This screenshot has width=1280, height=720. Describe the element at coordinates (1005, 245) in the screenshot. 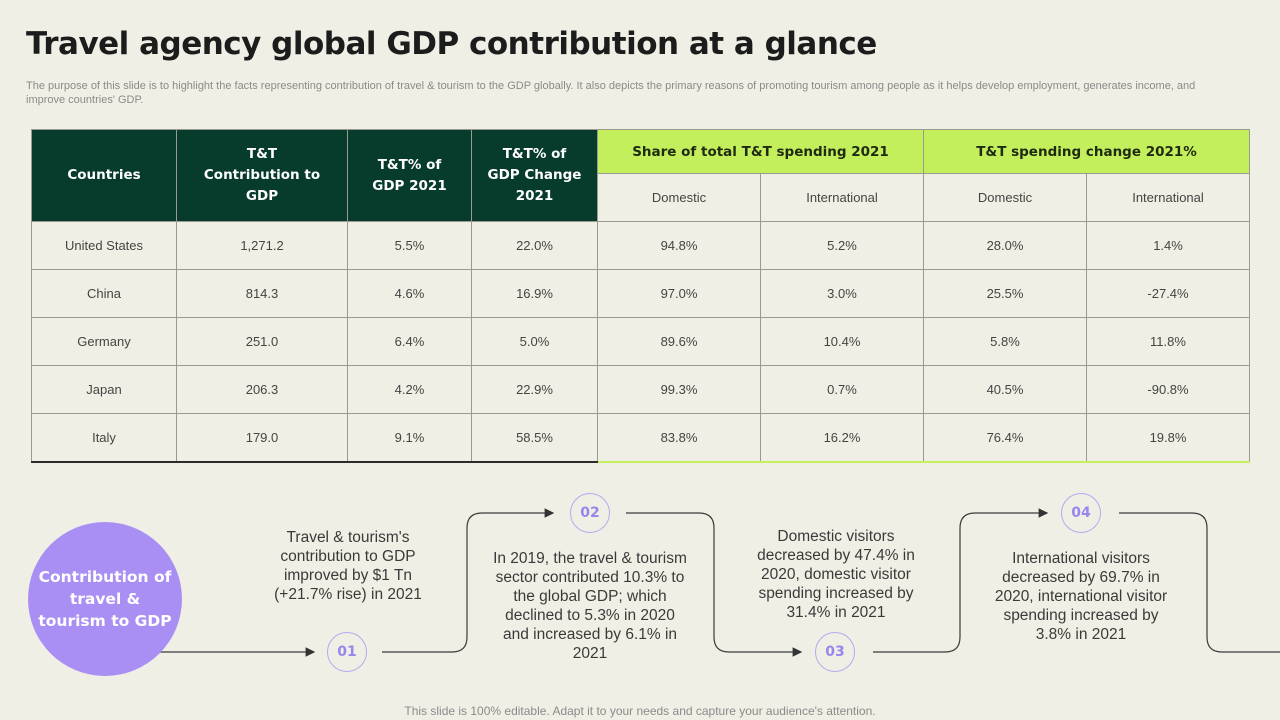

I see `cell-change-domestic: 28.0%` at that location.